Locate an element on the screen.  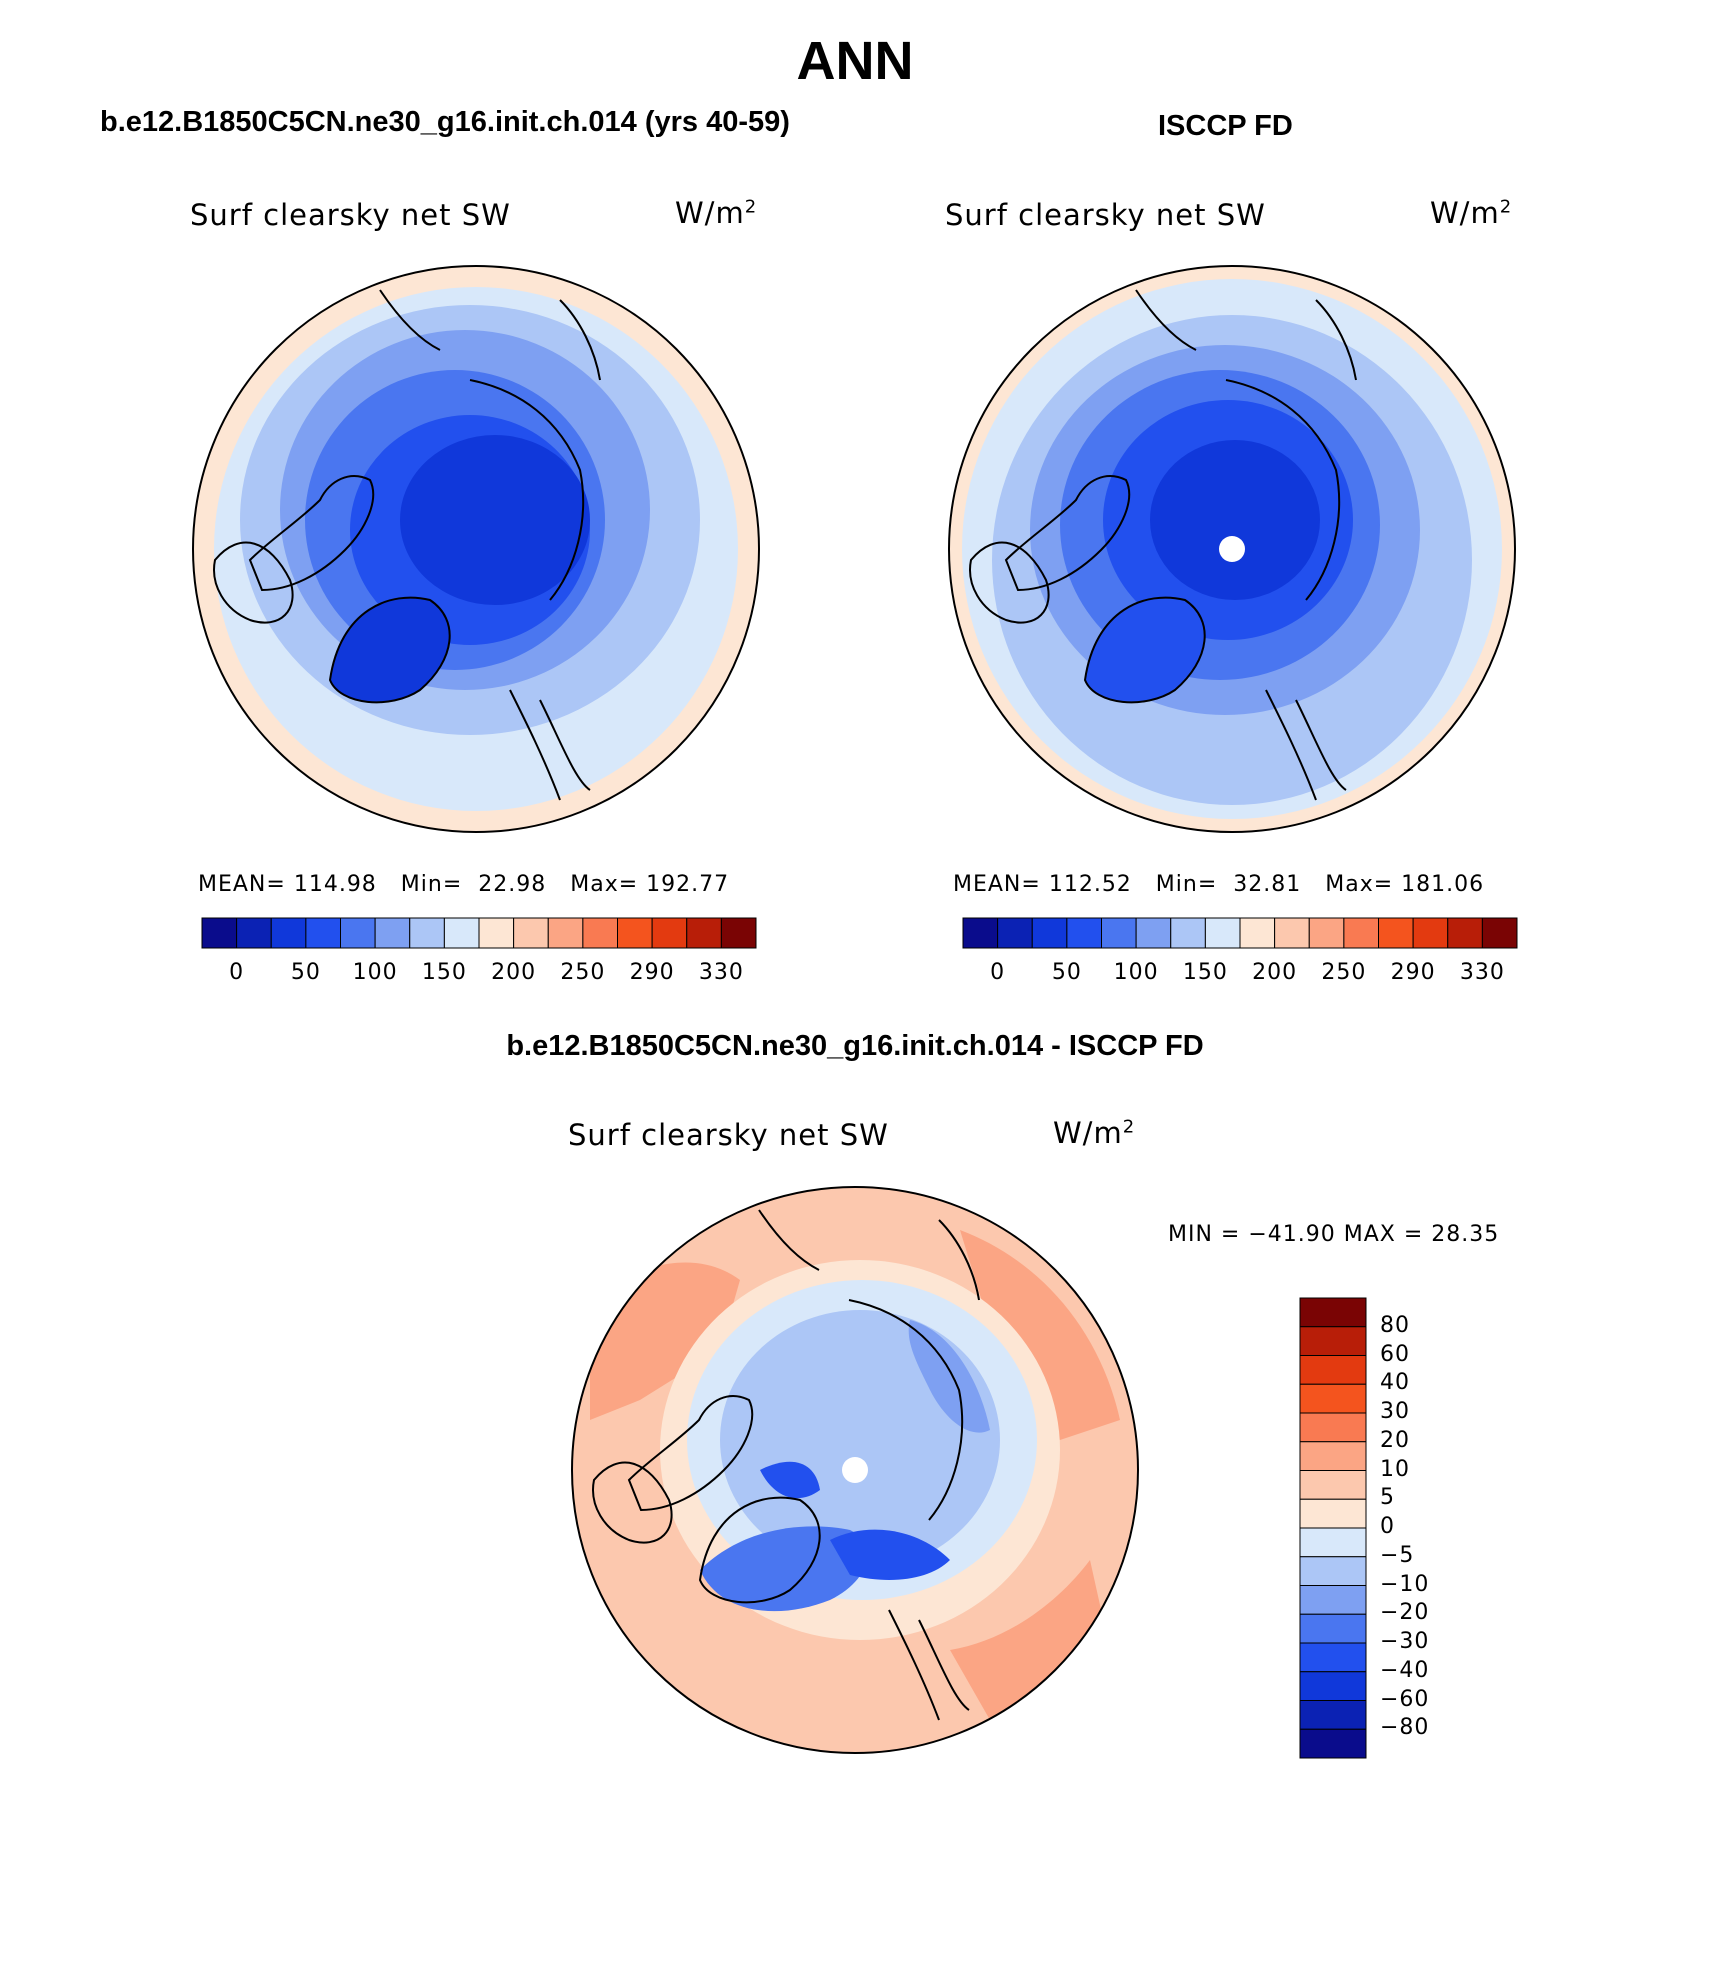
left-variable-label: Surf clearsky net SW is located at coordinates (350, 215).